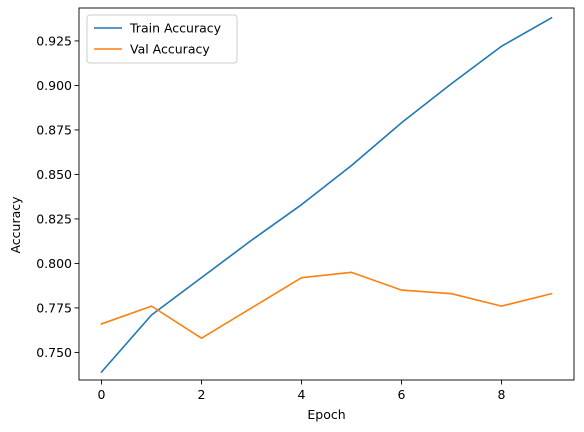 The image size is (584, 432). I want to click on x-tick-label: 8, so click(502, 394).